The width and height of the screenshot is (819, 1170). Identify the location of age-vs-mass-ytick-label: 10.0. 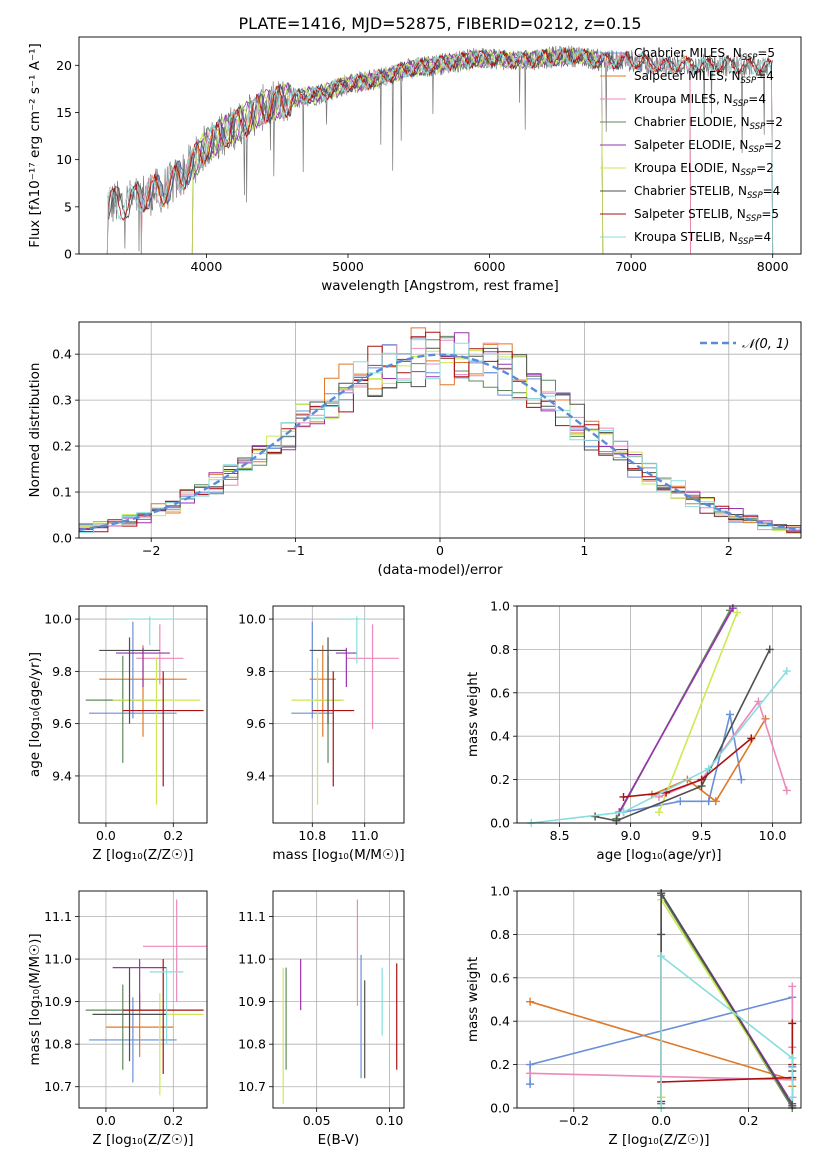
(252, 619).